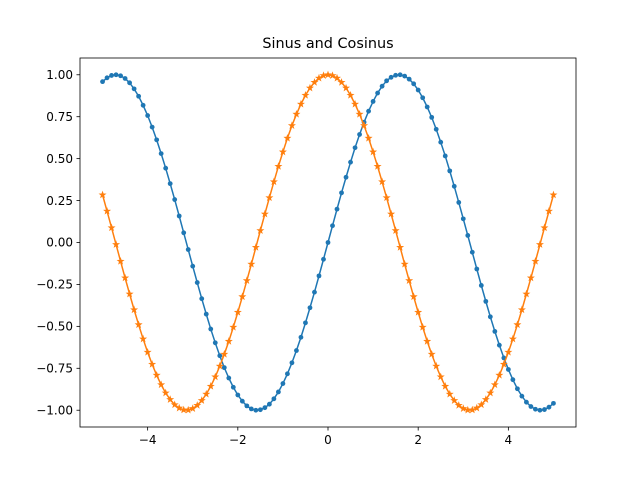 The height and width of the screenshot is (480, 640). I want to click on chart-title: Sinus and Cosinus, so click(327, 44).